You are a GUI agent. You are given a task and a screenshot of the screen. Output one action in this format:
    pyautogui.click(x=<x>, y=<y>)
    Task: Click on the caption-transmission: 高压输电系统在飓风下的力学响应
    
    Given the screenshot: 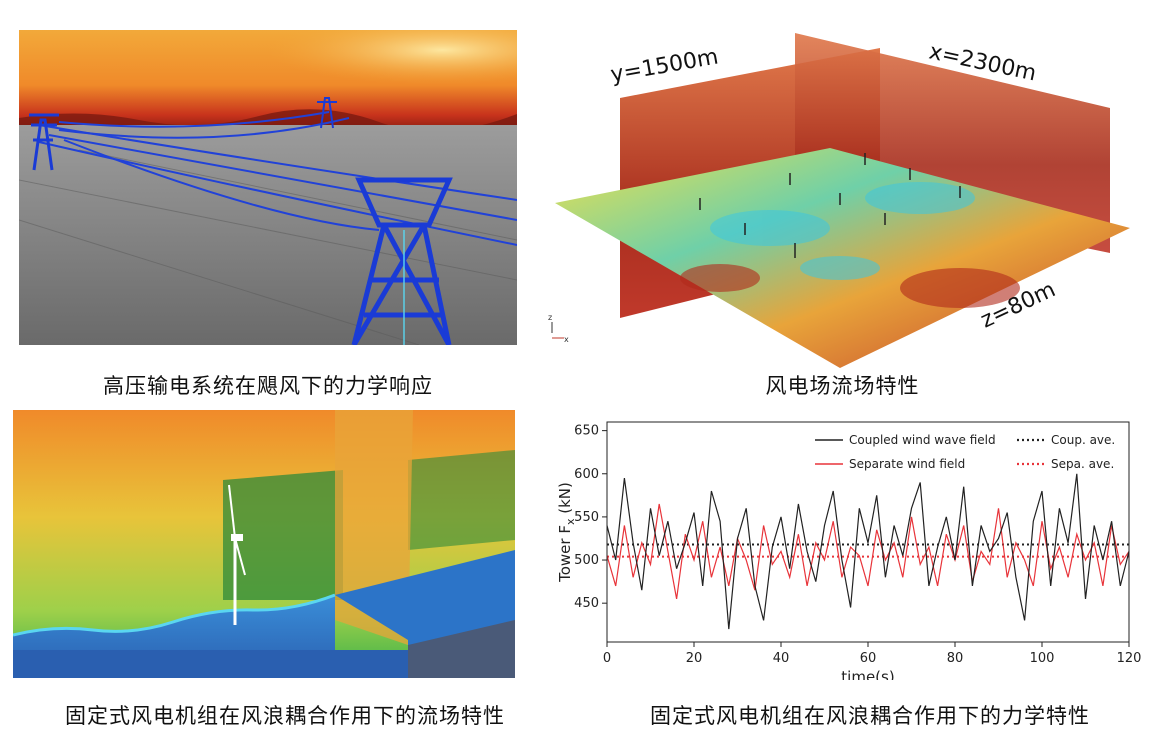 What is the action you would take?
    pyautogui.click(x=268, y=386)
    